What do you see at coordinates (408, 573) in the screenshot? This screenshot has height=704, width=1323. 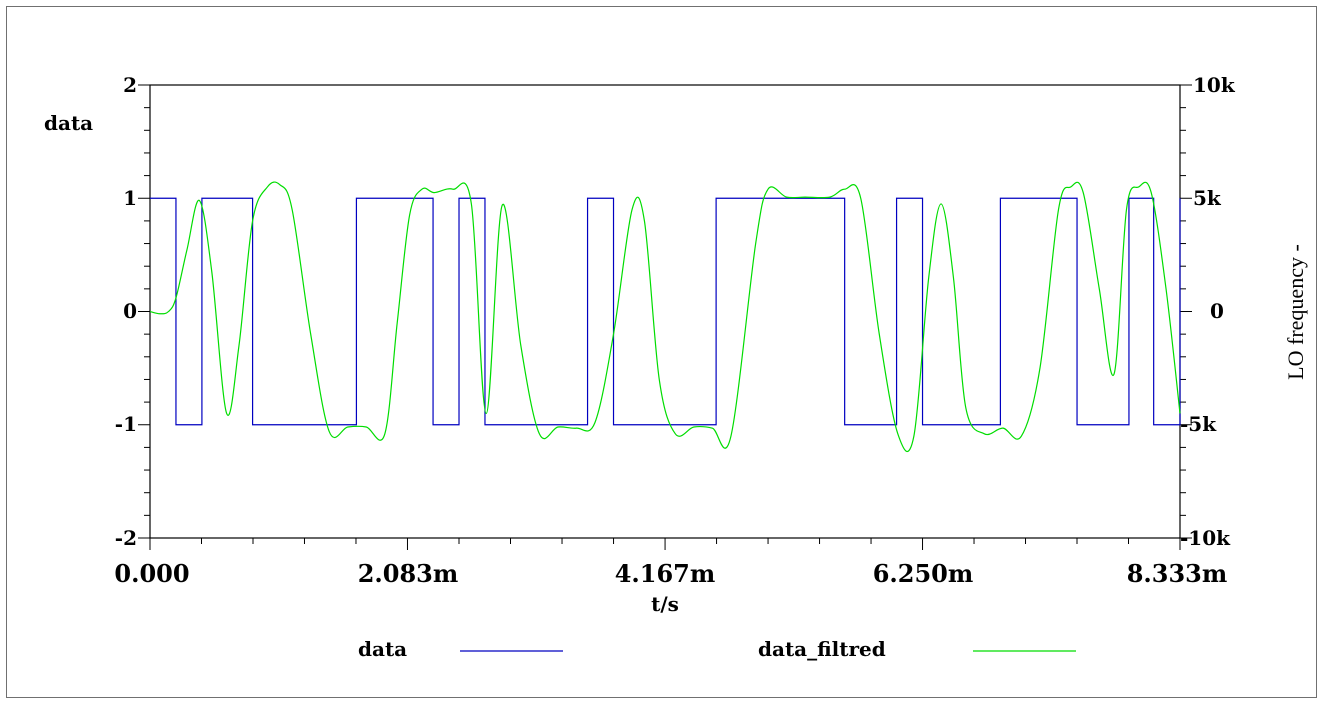 I see `x-tick-label: 2.083m` at bounding box center [408, 573].